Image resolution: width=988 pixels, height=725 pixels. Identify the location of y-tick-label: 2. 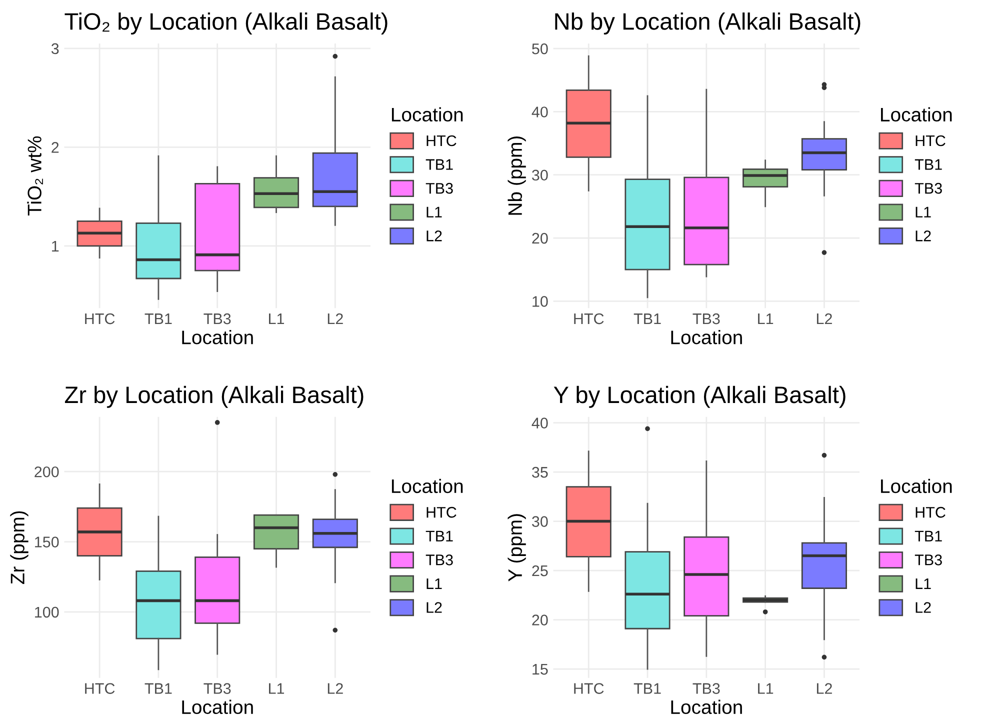
(55, 147).